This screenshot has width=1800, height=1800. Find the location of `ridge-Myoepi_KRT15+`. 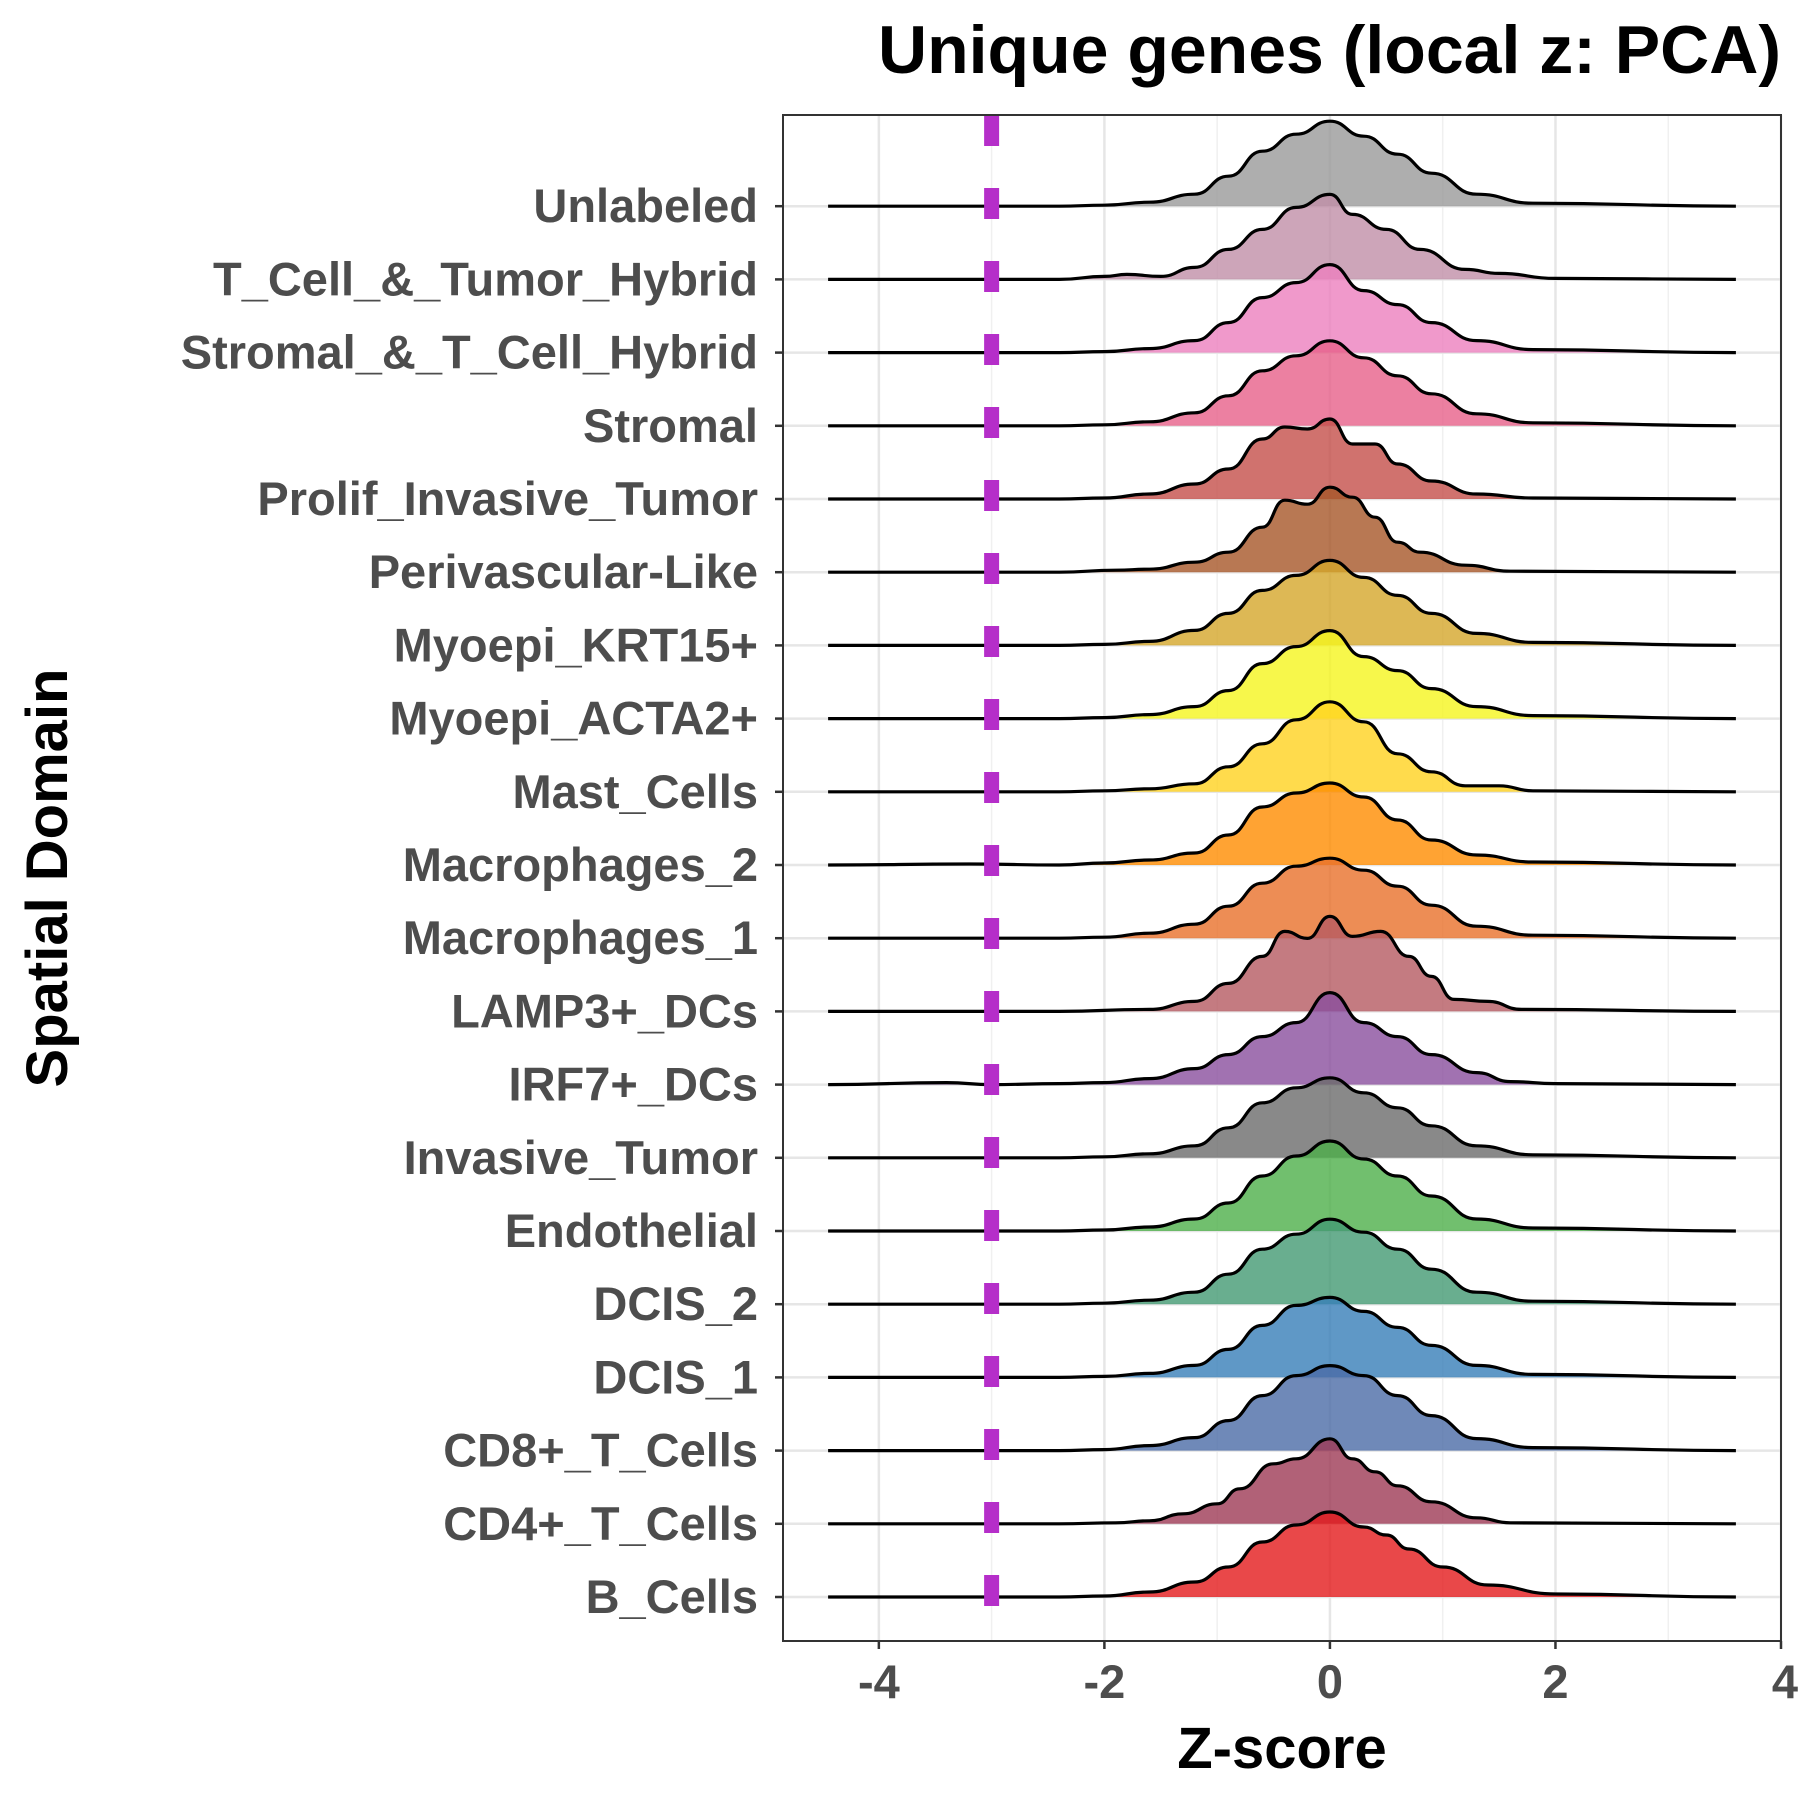

ridge-Myoepi_KRT15+ is located at coordinates (1282, 603).